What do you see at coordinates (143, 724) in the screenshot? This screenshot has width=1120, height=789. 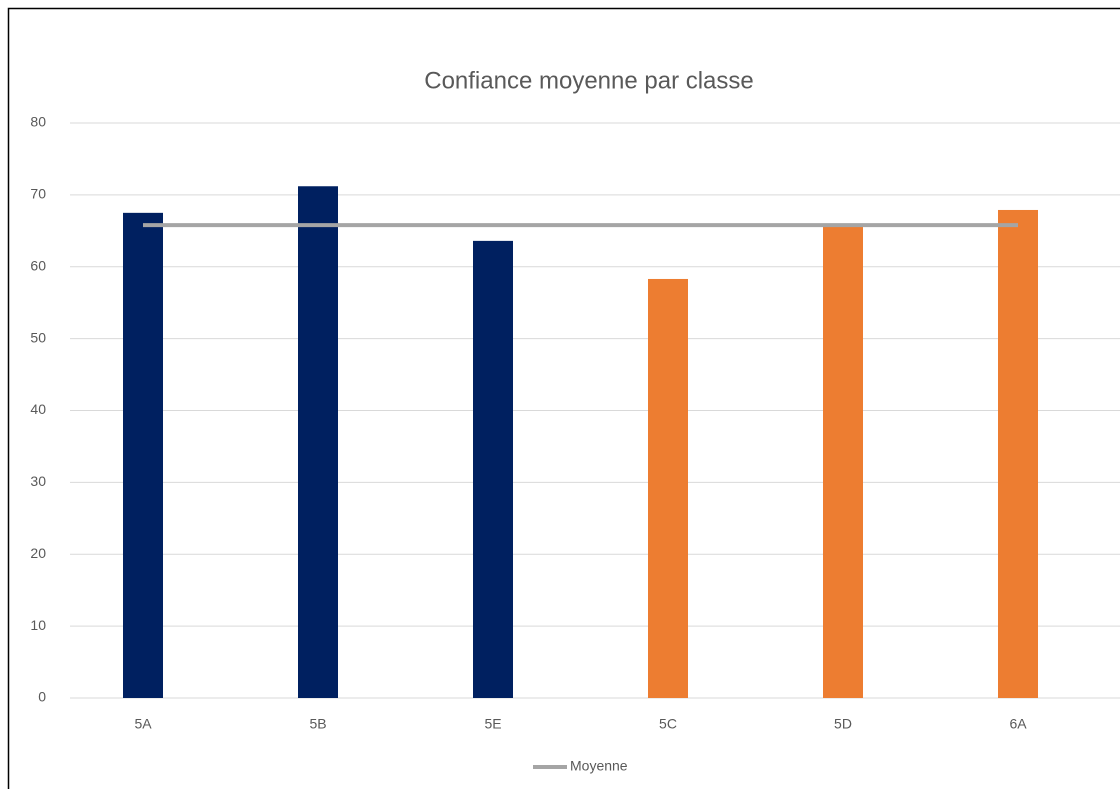 I see `x-tick-label: 5A` at bounding box center [143, 724].